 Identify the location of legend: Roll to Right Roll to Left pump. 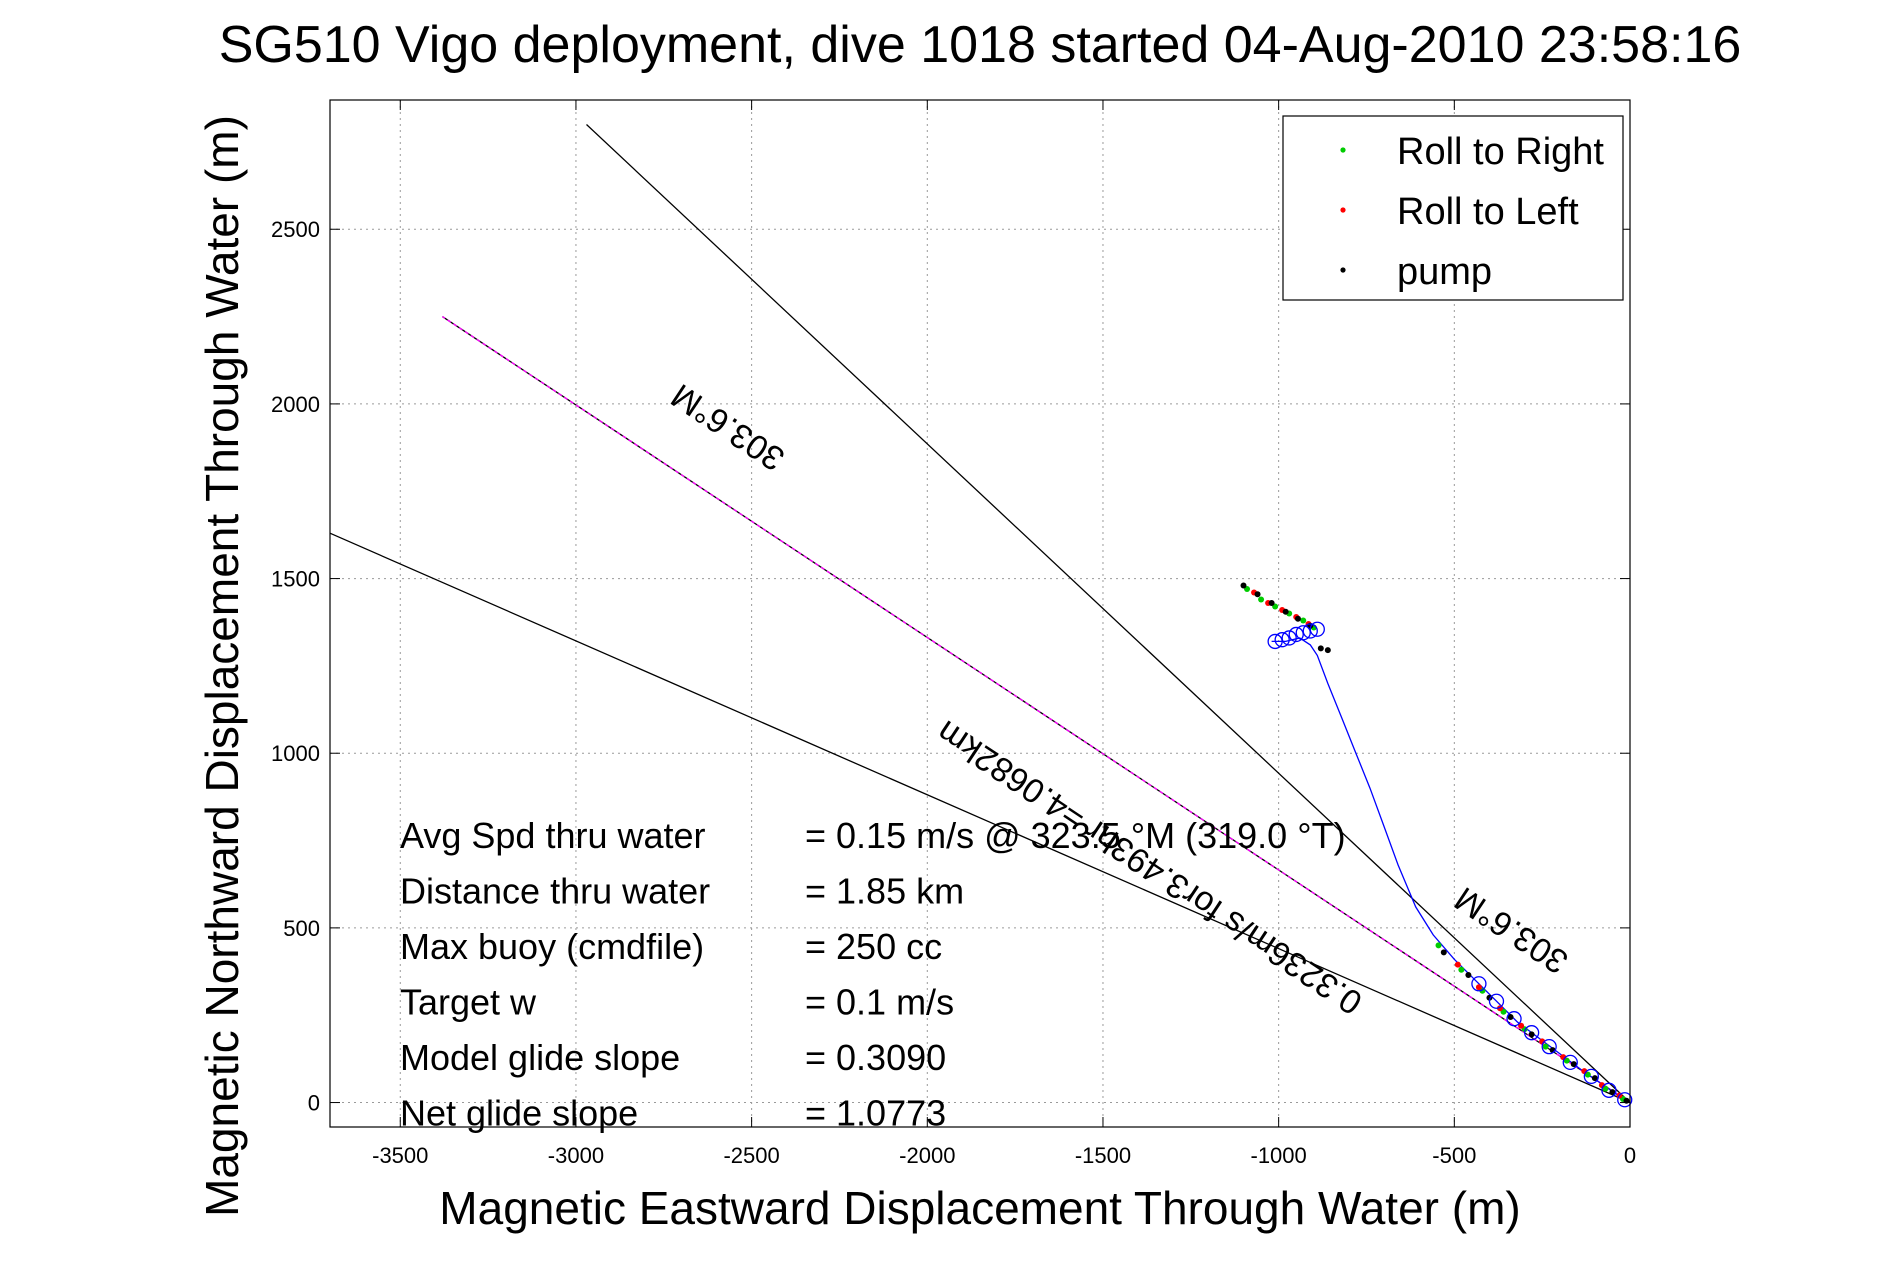
(1453, 208).